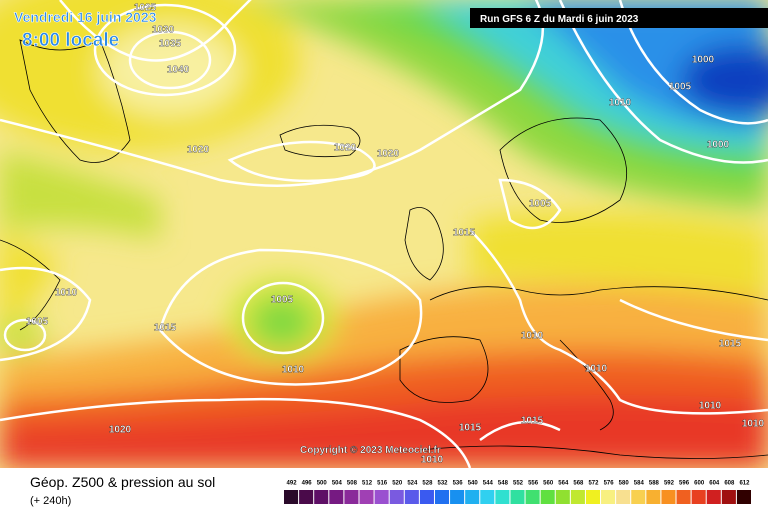 The image size is (768, 512). Describe the element at coordinates (370, 450) in the screenshot. I see `copyright: Copyright © 2023 Meteociel.fr` at that location.